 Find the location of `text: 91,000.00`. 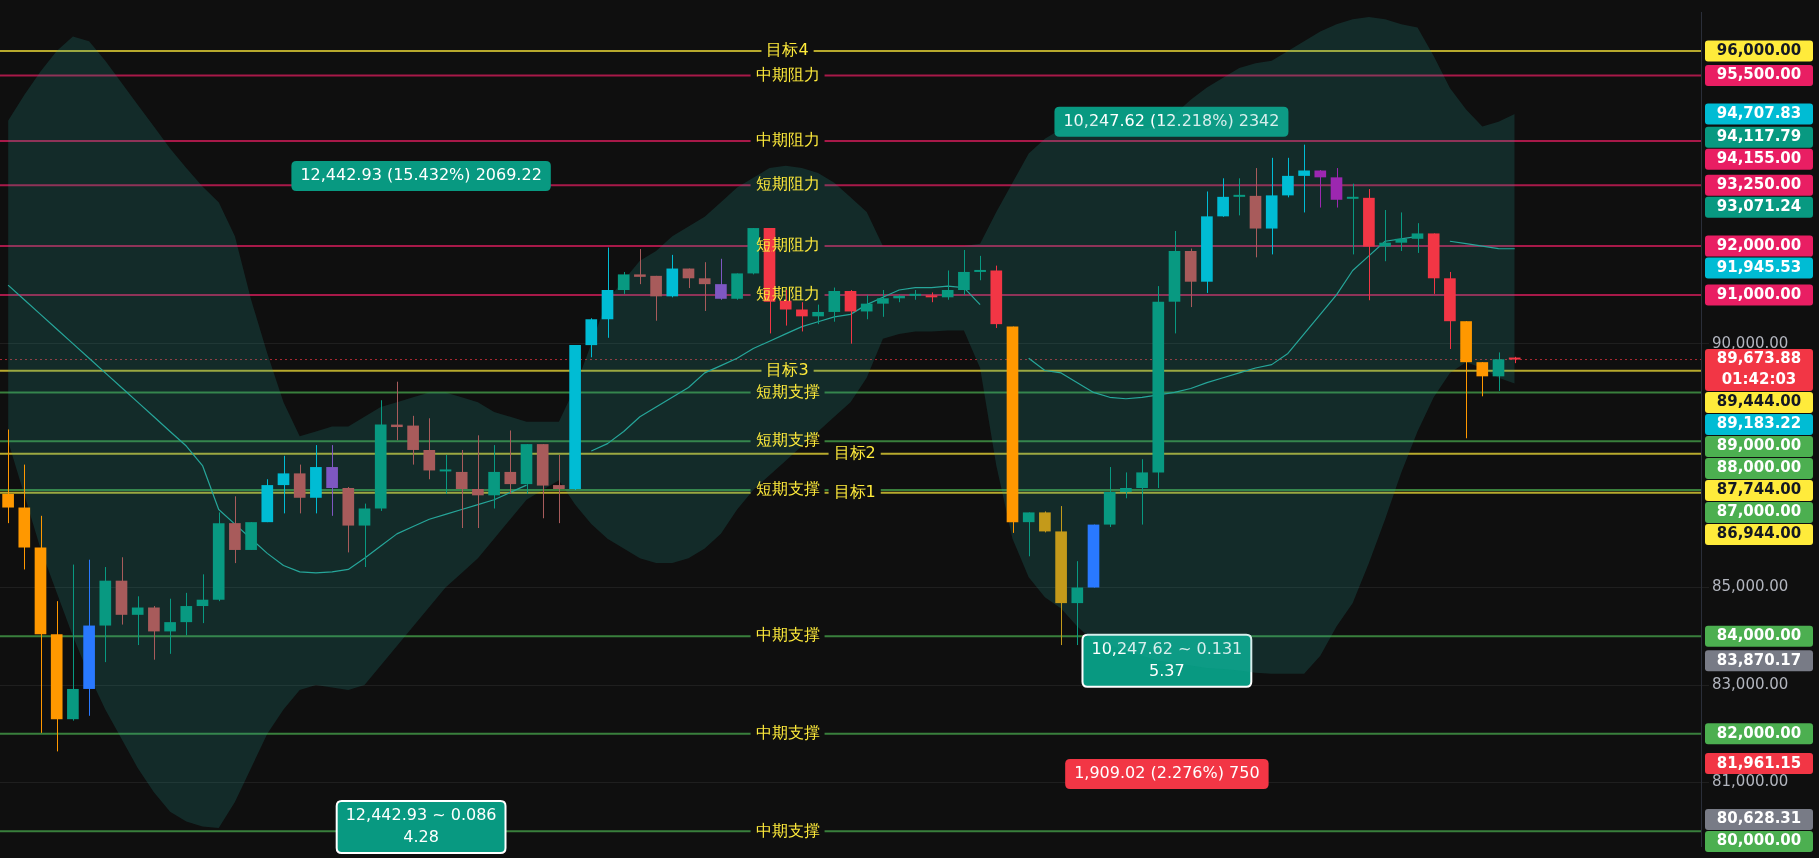

text: 91,000.00 is located at coordinates (1759, 293).